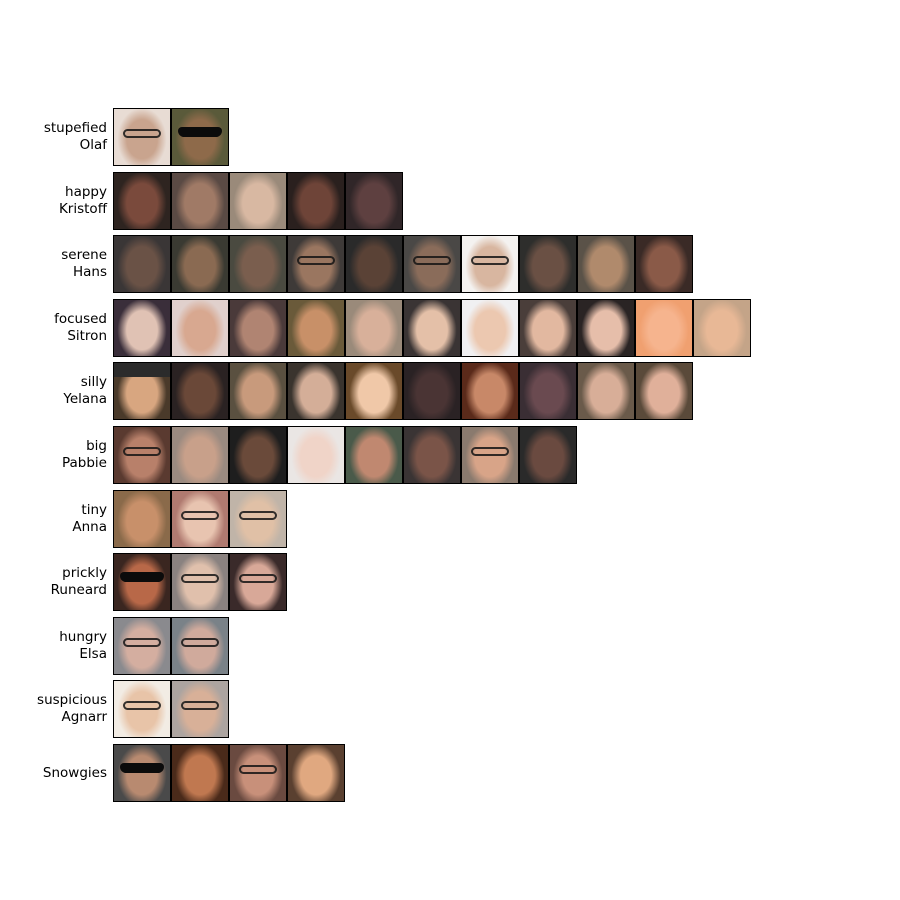 The width and height of the screenshot is (900, 900). I want to click on cluster-label-adjective: prickly, so click(84, 573).